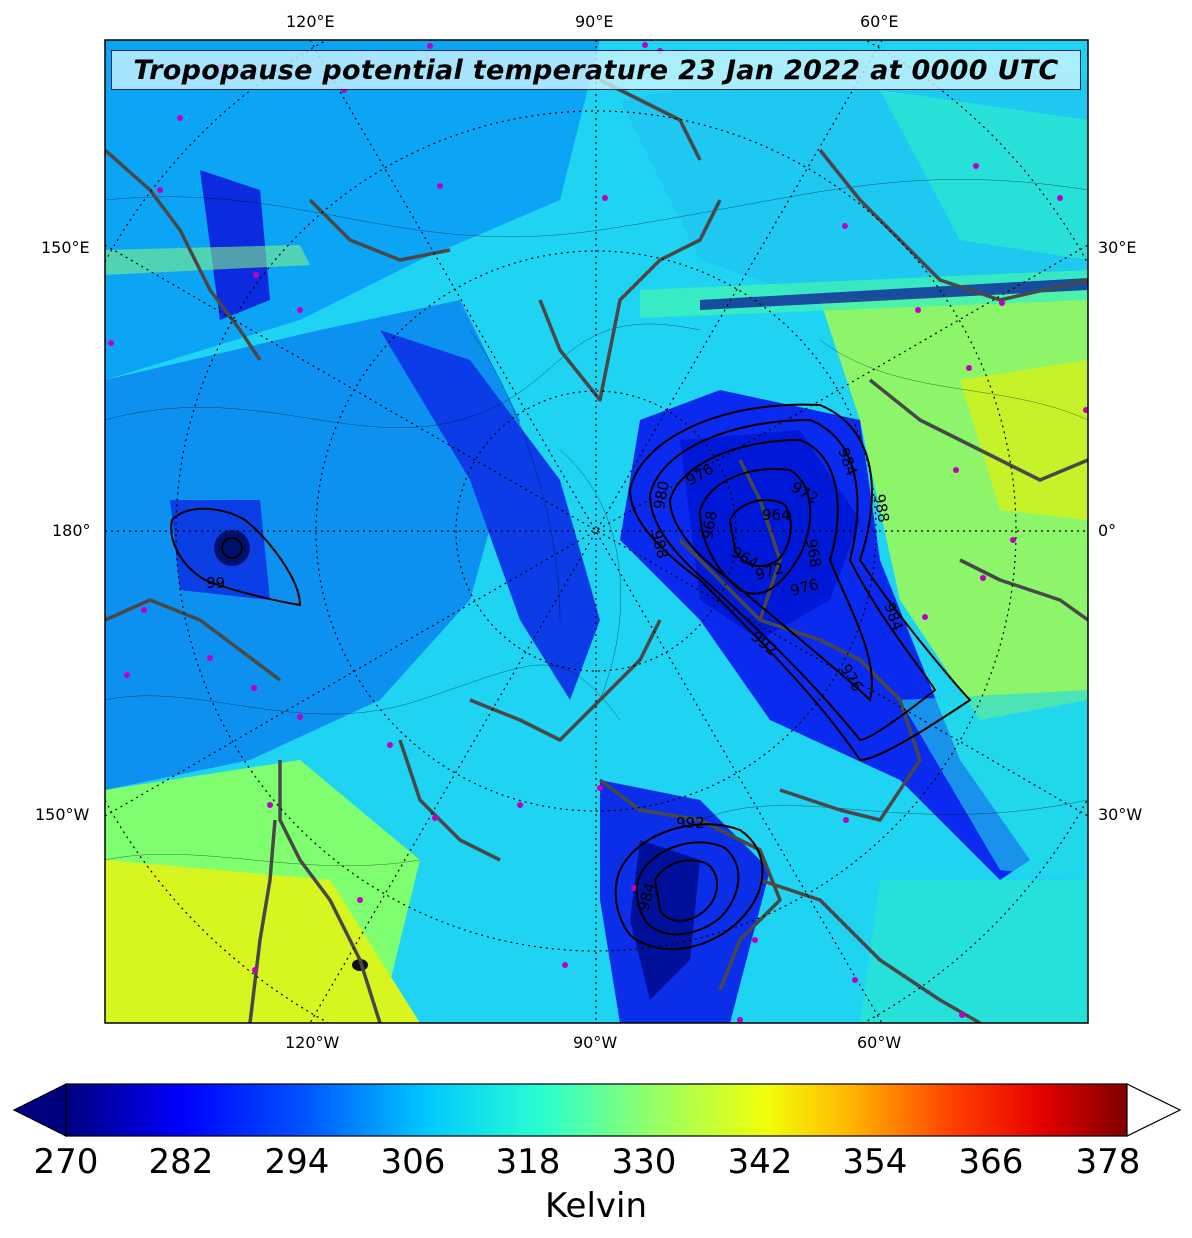  What do you see at coordinates (991, 1162) in the screenshot?
I see `colorbar-tick: 366` at bounding box center [991, 1162].